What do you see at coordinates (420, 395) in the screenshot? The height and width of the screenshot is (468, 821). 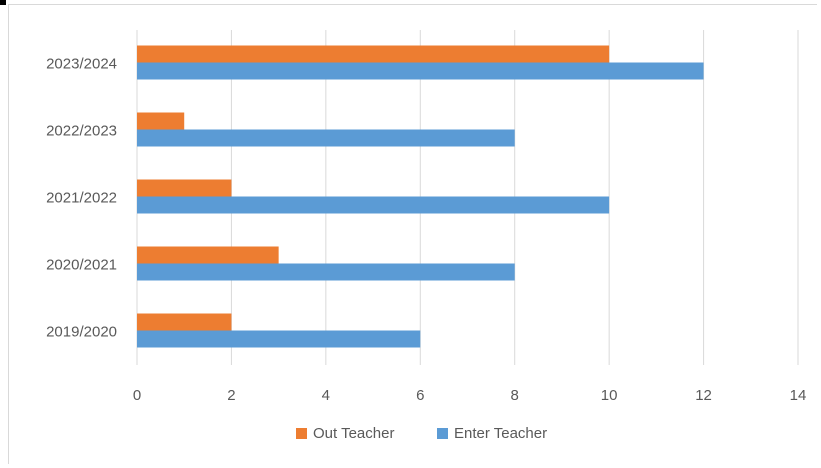 I see `x-tick-label: 6` at bounding box center [420, 395].